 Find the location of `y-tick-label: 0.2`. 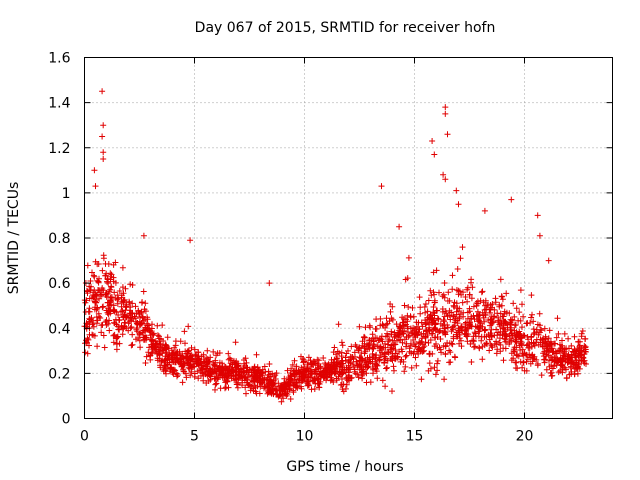

y-tick-label: 0.2 is located at coordinates (59, 374).